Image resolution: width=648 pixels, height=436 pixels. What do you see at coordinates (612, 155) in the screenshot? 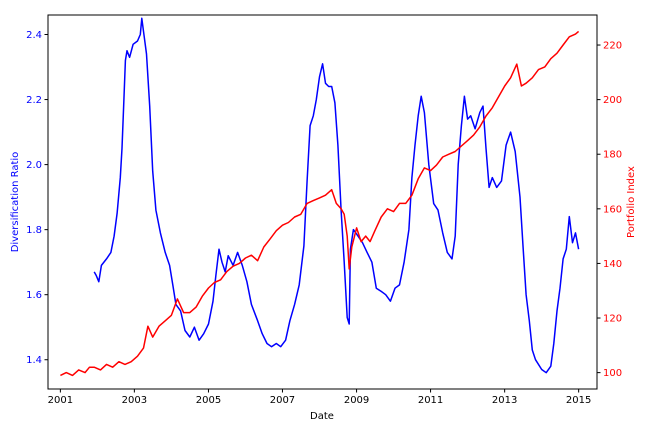
I see `right-y-tick-label: 180` at bounding box center [612, 155].